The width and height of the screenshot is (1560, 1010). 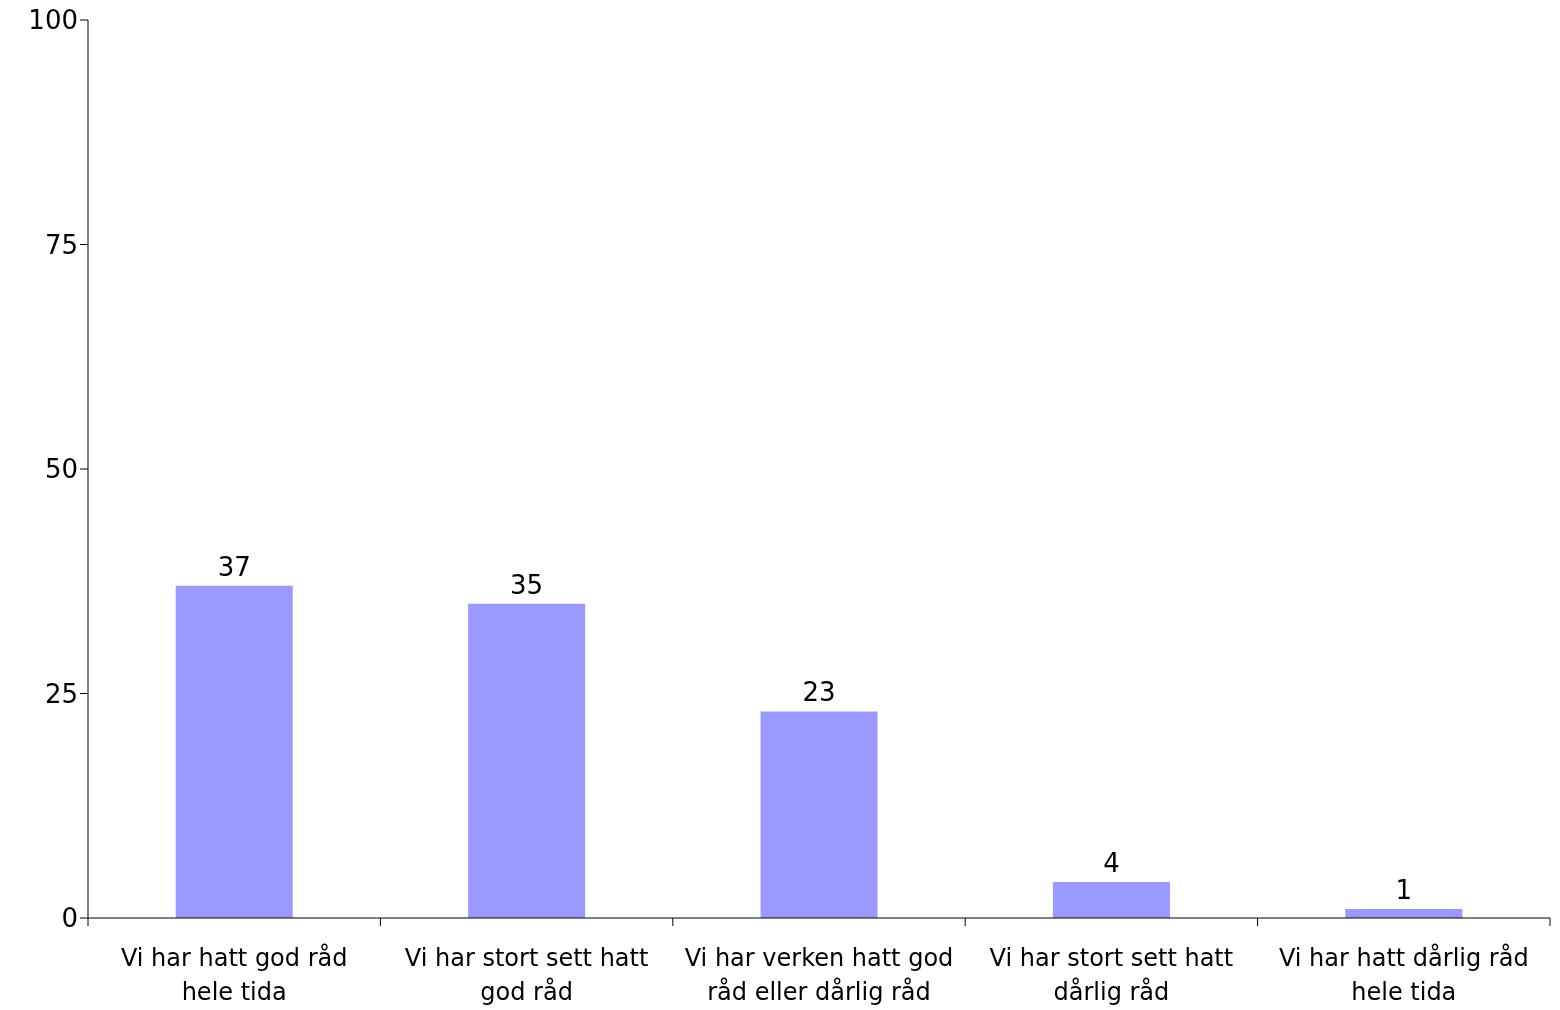 I want to click on data-label: 1, so click(x=1404, y=890).